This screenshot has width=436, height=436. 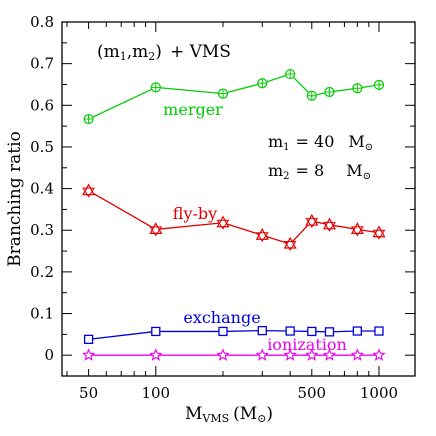 I want to click on series-label-exchange: exchange, so click(x=221, y=317).